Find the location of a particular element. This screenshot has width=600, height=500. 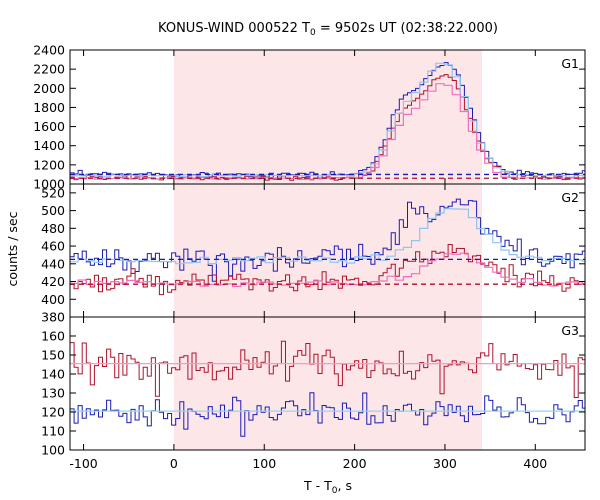

y-tick-label: 2400 is located at coordinates (49, 50).